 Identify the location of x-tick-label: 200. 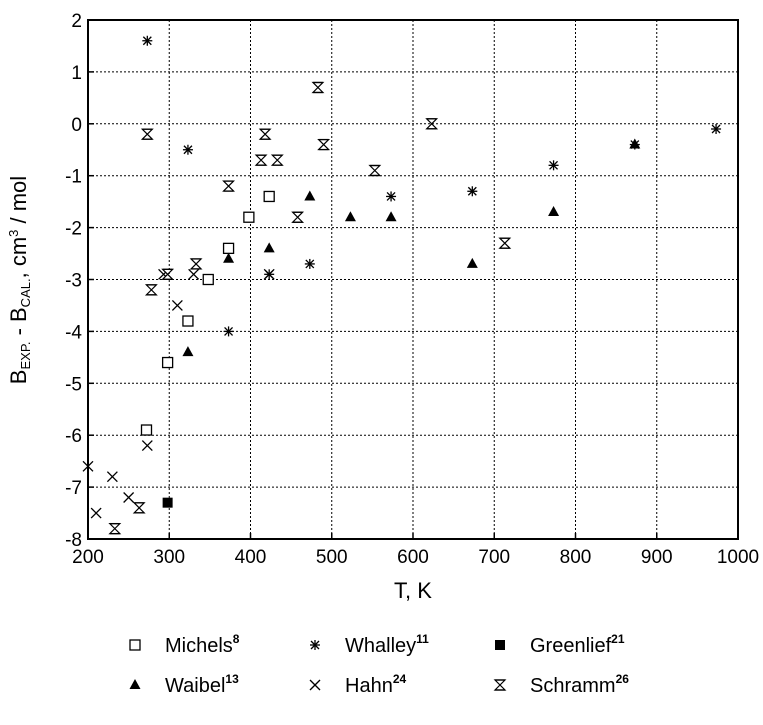
(88, 557).